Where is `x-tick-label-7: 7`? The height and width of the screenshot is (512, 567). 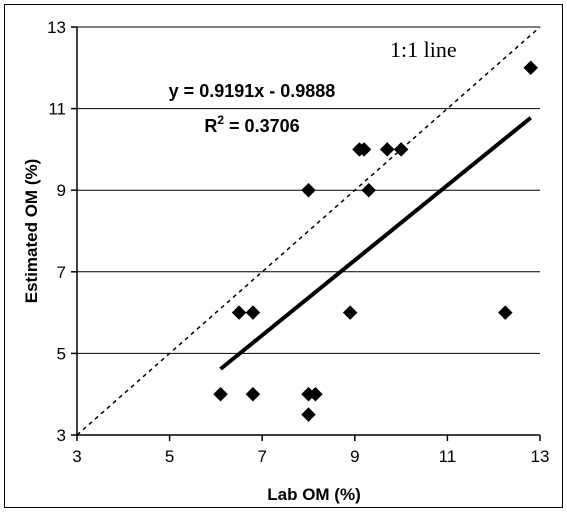
x-tick-label-7: 7 is located at coordinates (261, 456).